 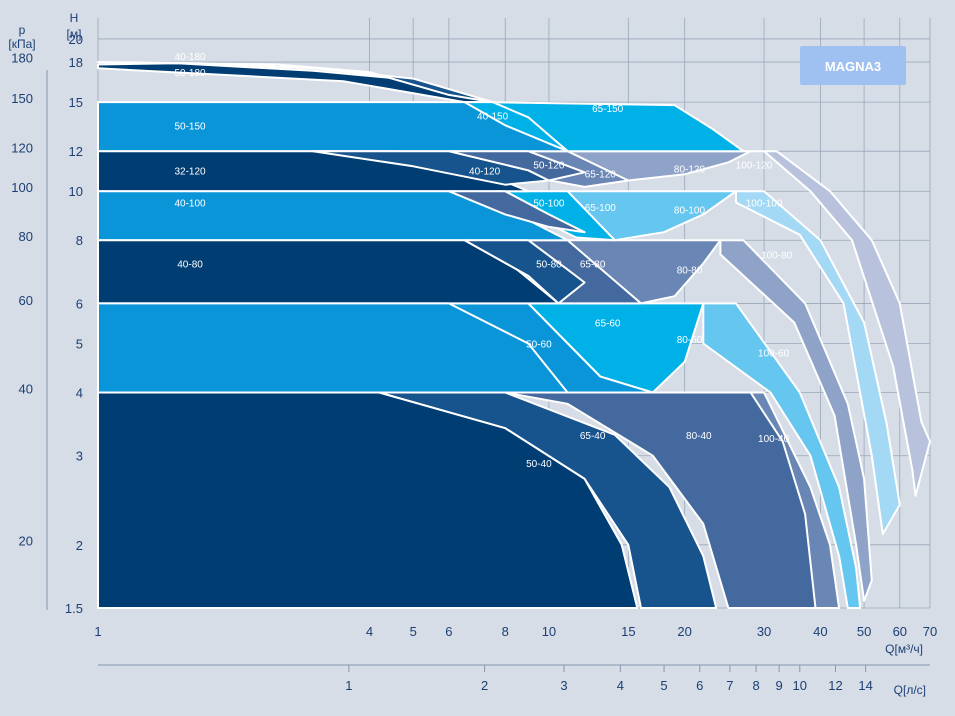 I want to click on q-tick-label: 1, so click(x=97, y=631).